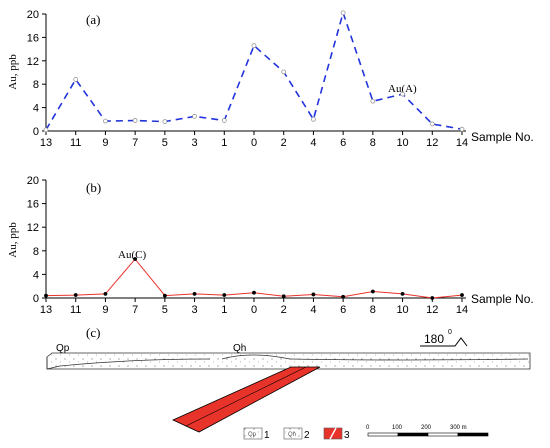 This screenshot has height=448, width=550. Describe the element at coordinates (254, 143) in the screenshot. I see `panel-a-x-tick-label: 0` at that location.